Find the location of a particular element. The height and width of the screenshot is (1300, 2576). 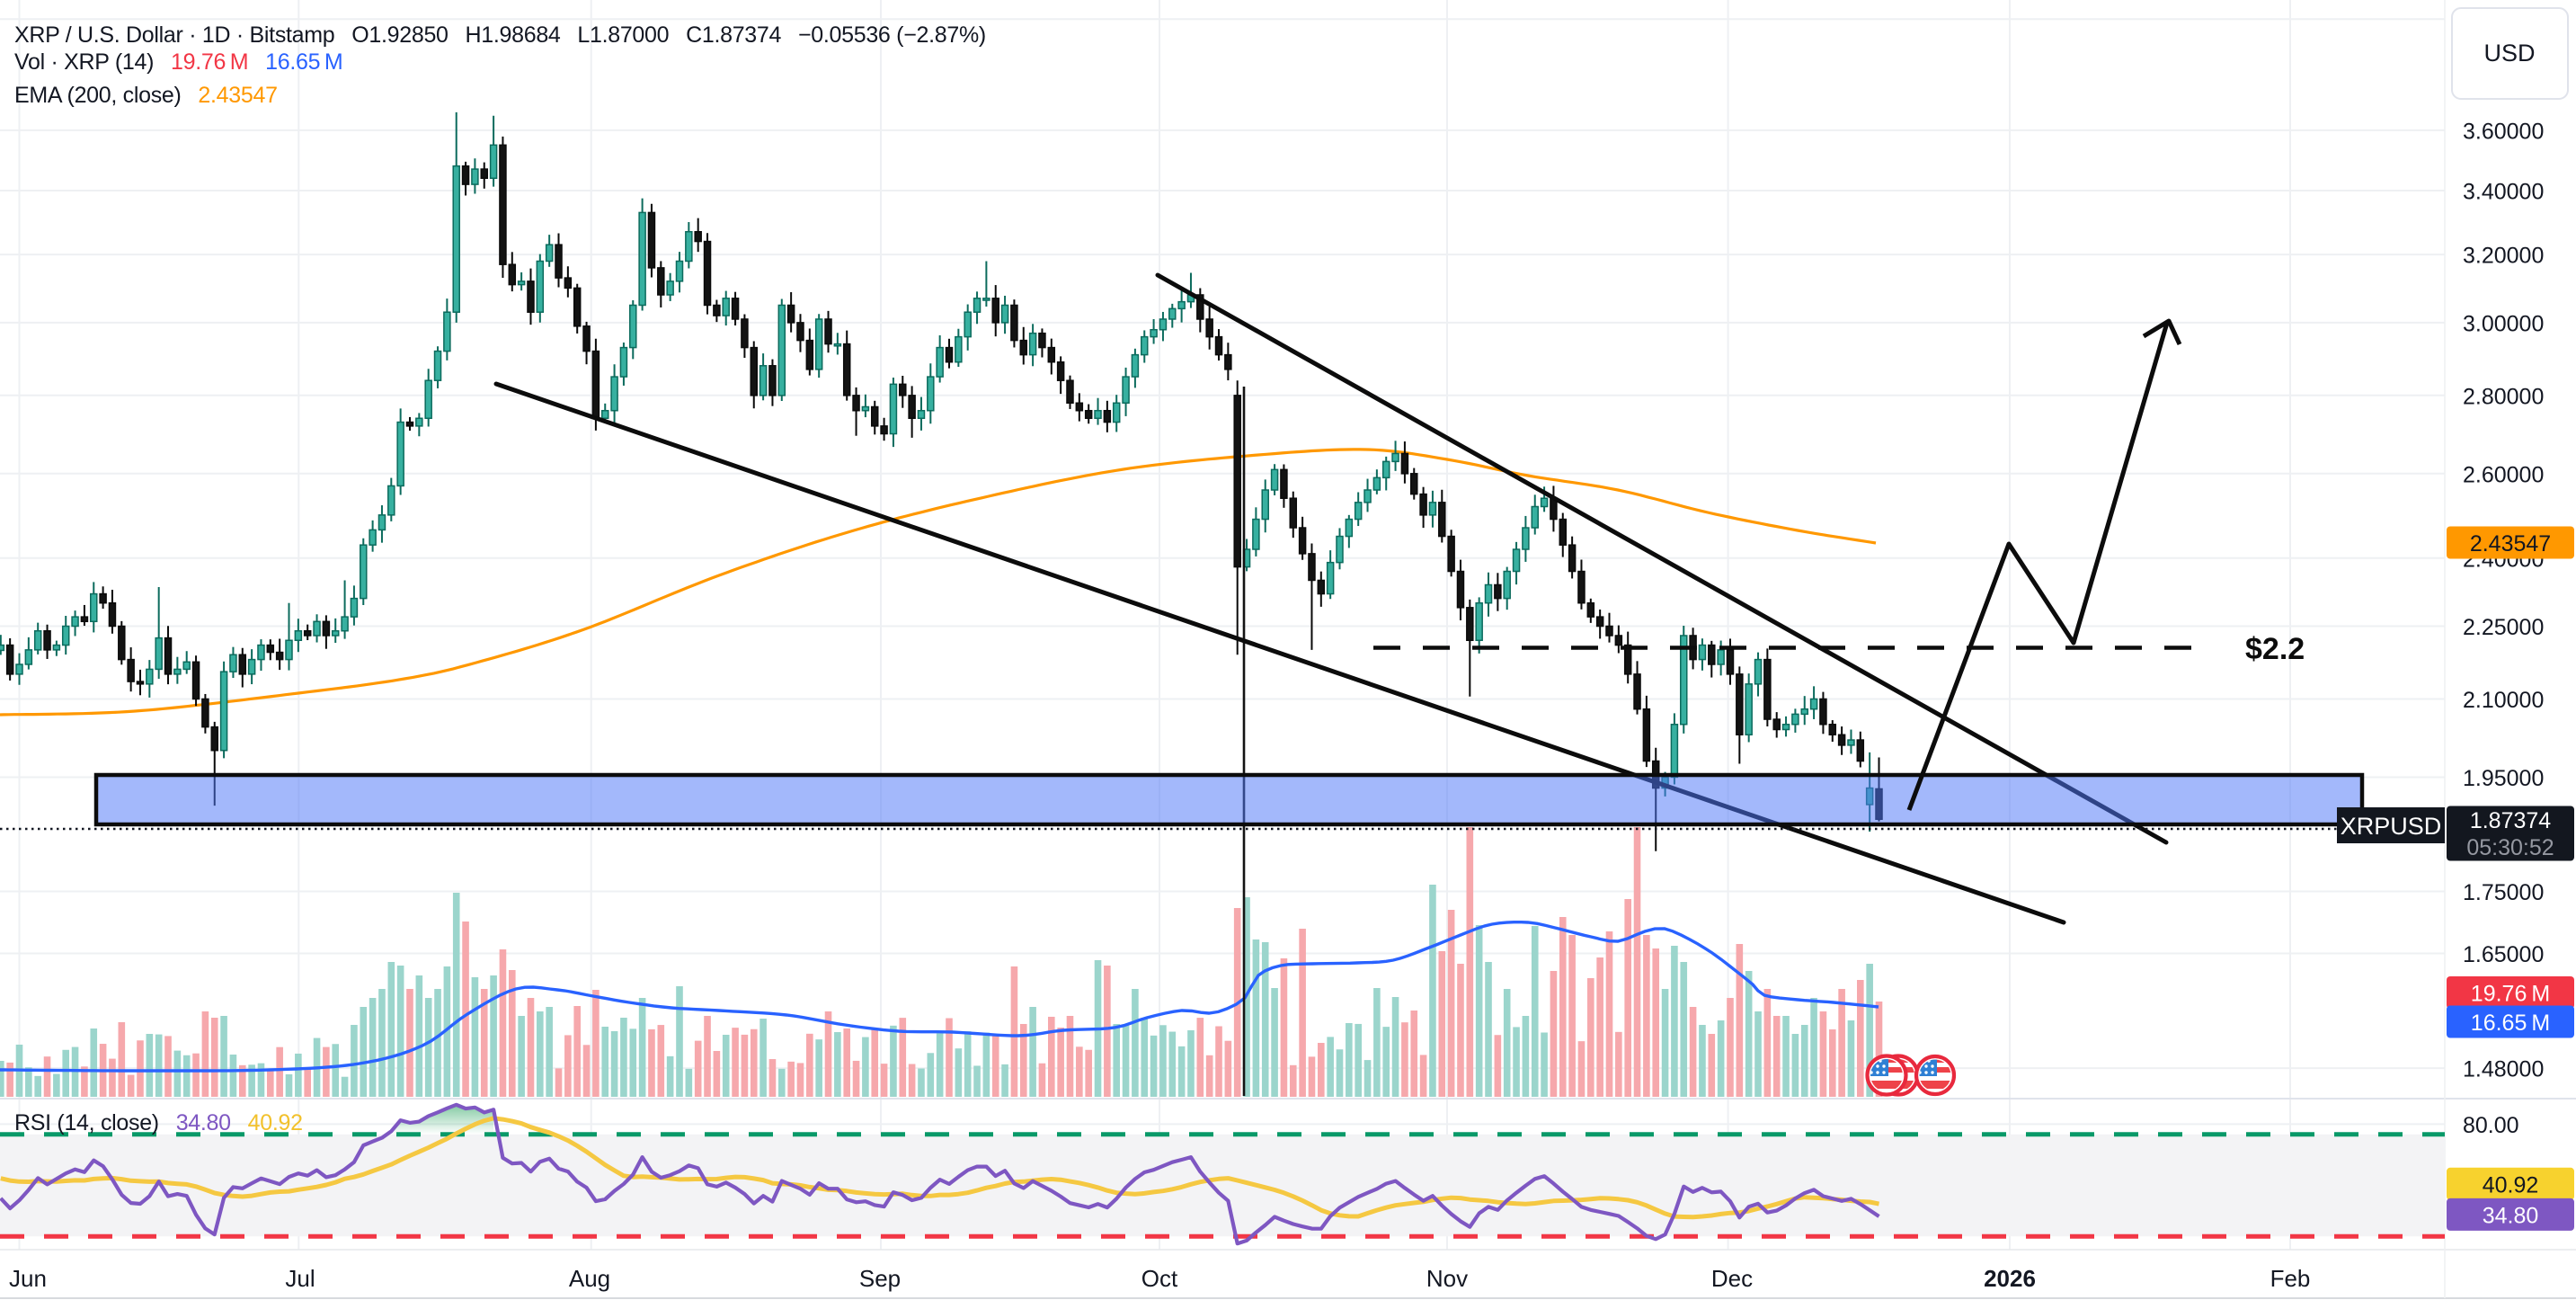

svg-text: 1.48000 is located at coordinates (2503, 1069).